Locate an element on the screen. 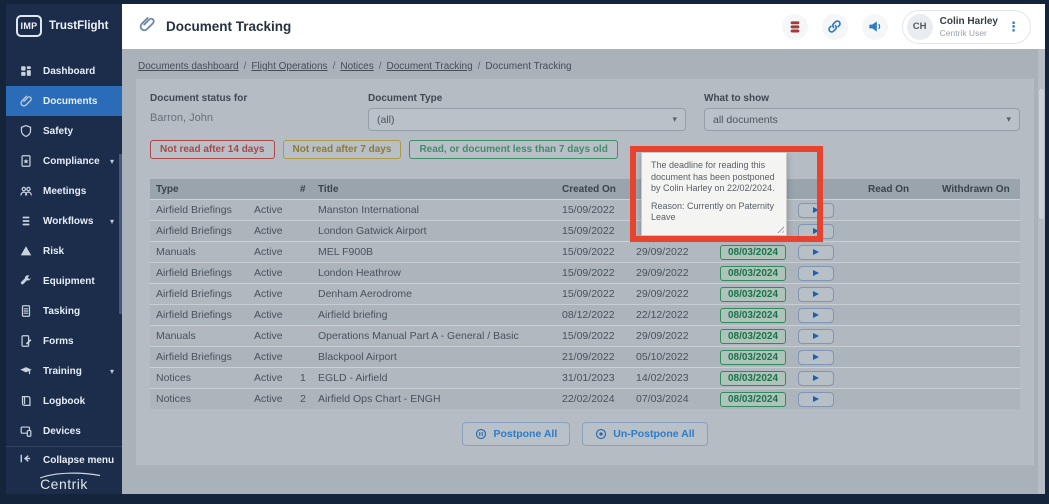 This screenshot has height=504, width=1049. filter-not-read-7-days: Not read after 7 days is located at coordinates (342, 149).